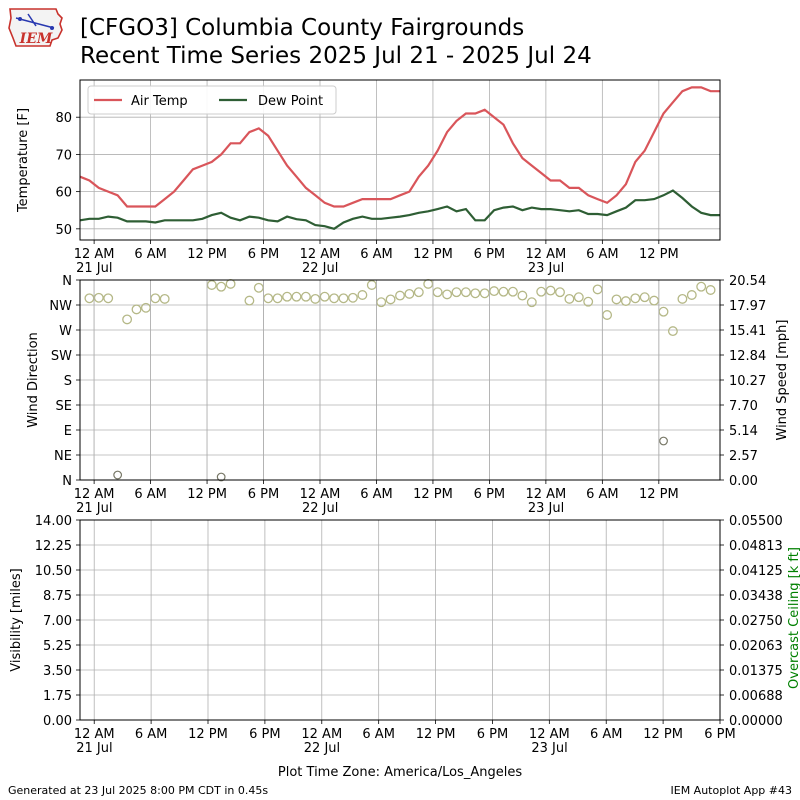  Describe the element at coordinates (60, 306) in the screenshot. I see `direction-tick-label: NW` at that location.